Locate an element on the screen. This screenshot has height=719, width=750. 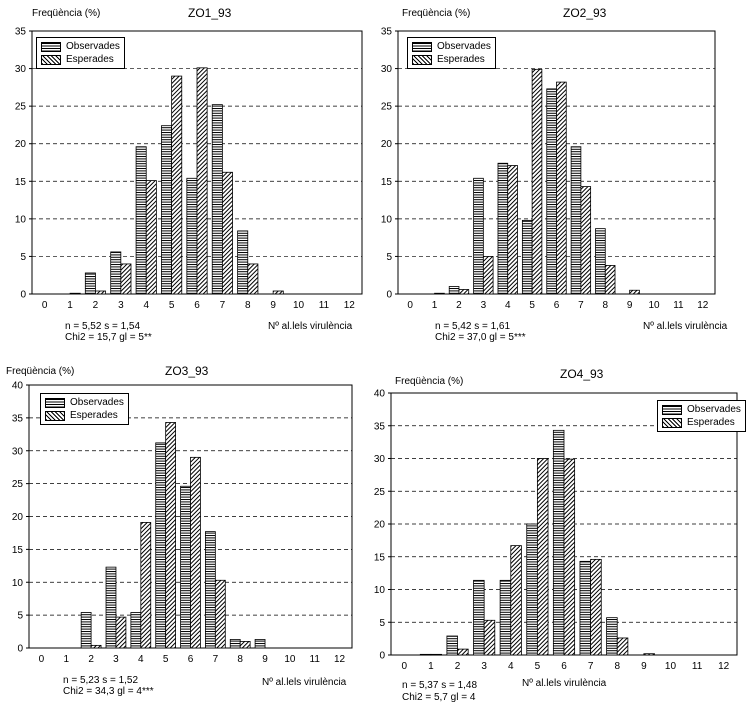
y-tick-label: 35 is located at coordinates (18, 418).